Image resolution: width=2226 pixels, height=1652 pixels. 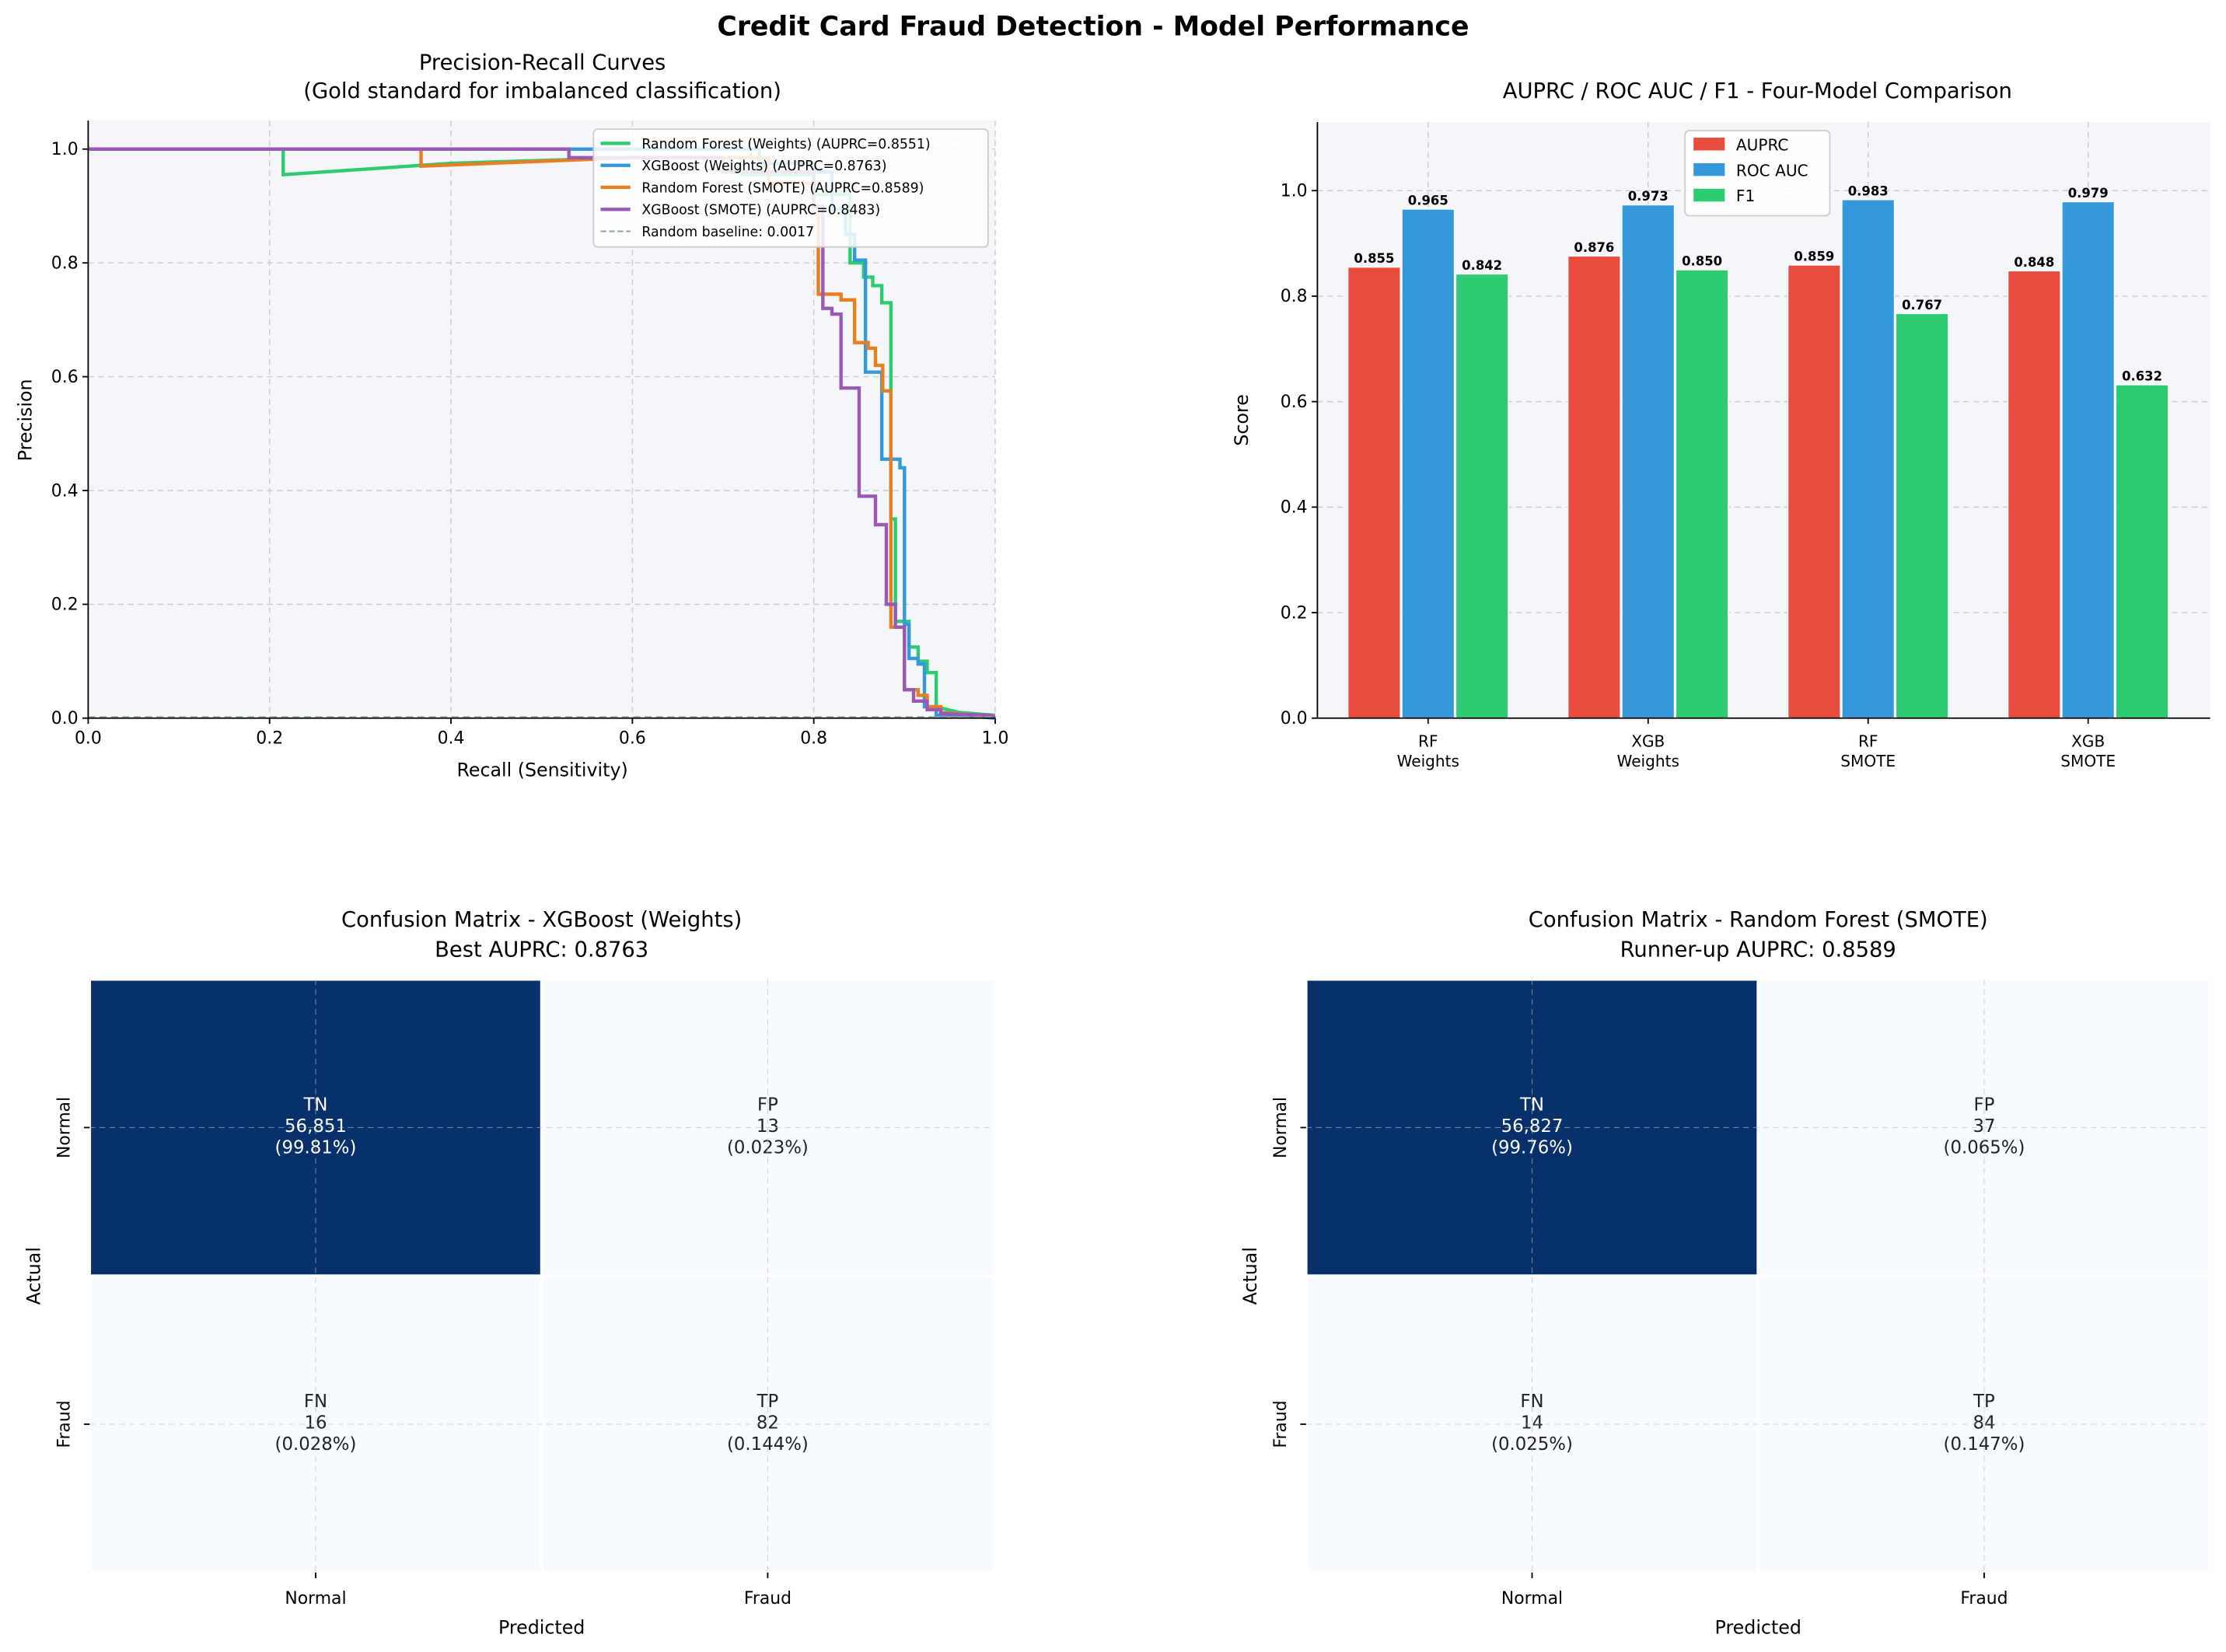 What do you see at coordinates (1868, 190) in the screenshot?
I see `bar-value-label: 0.983` at bounding box center [1868, 190].